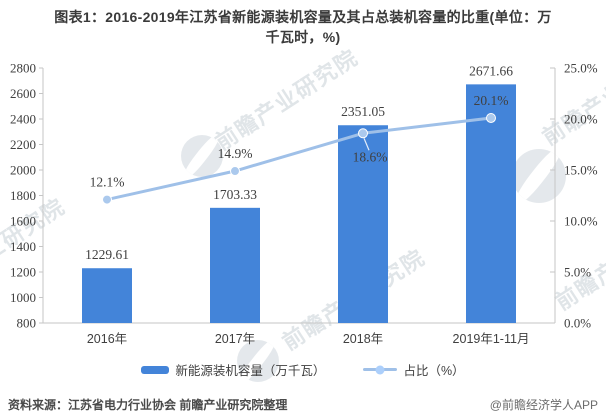  I want to click on y-axis-right-tick-label: 5.0%, so click(577, 272).